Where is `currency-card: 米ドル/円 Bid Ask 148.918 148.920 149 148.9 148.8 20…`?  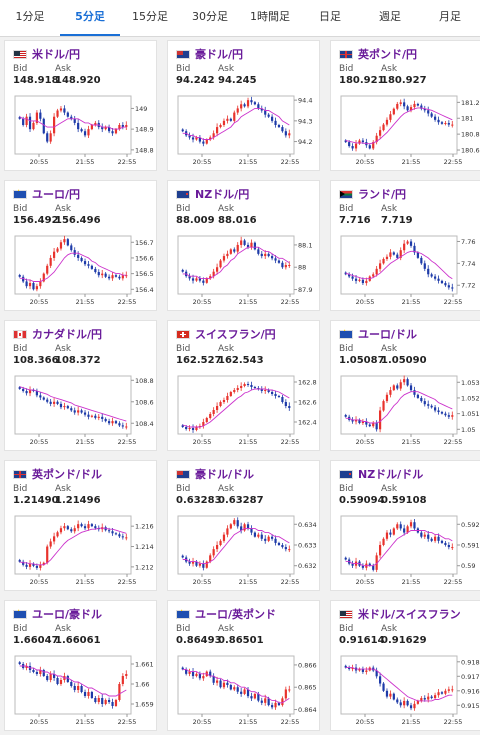 currency-card: 米ドル/円 Bid Ask 148.918 148.920 149 148.9 148.8 20… is located at coordinates (80, 105).